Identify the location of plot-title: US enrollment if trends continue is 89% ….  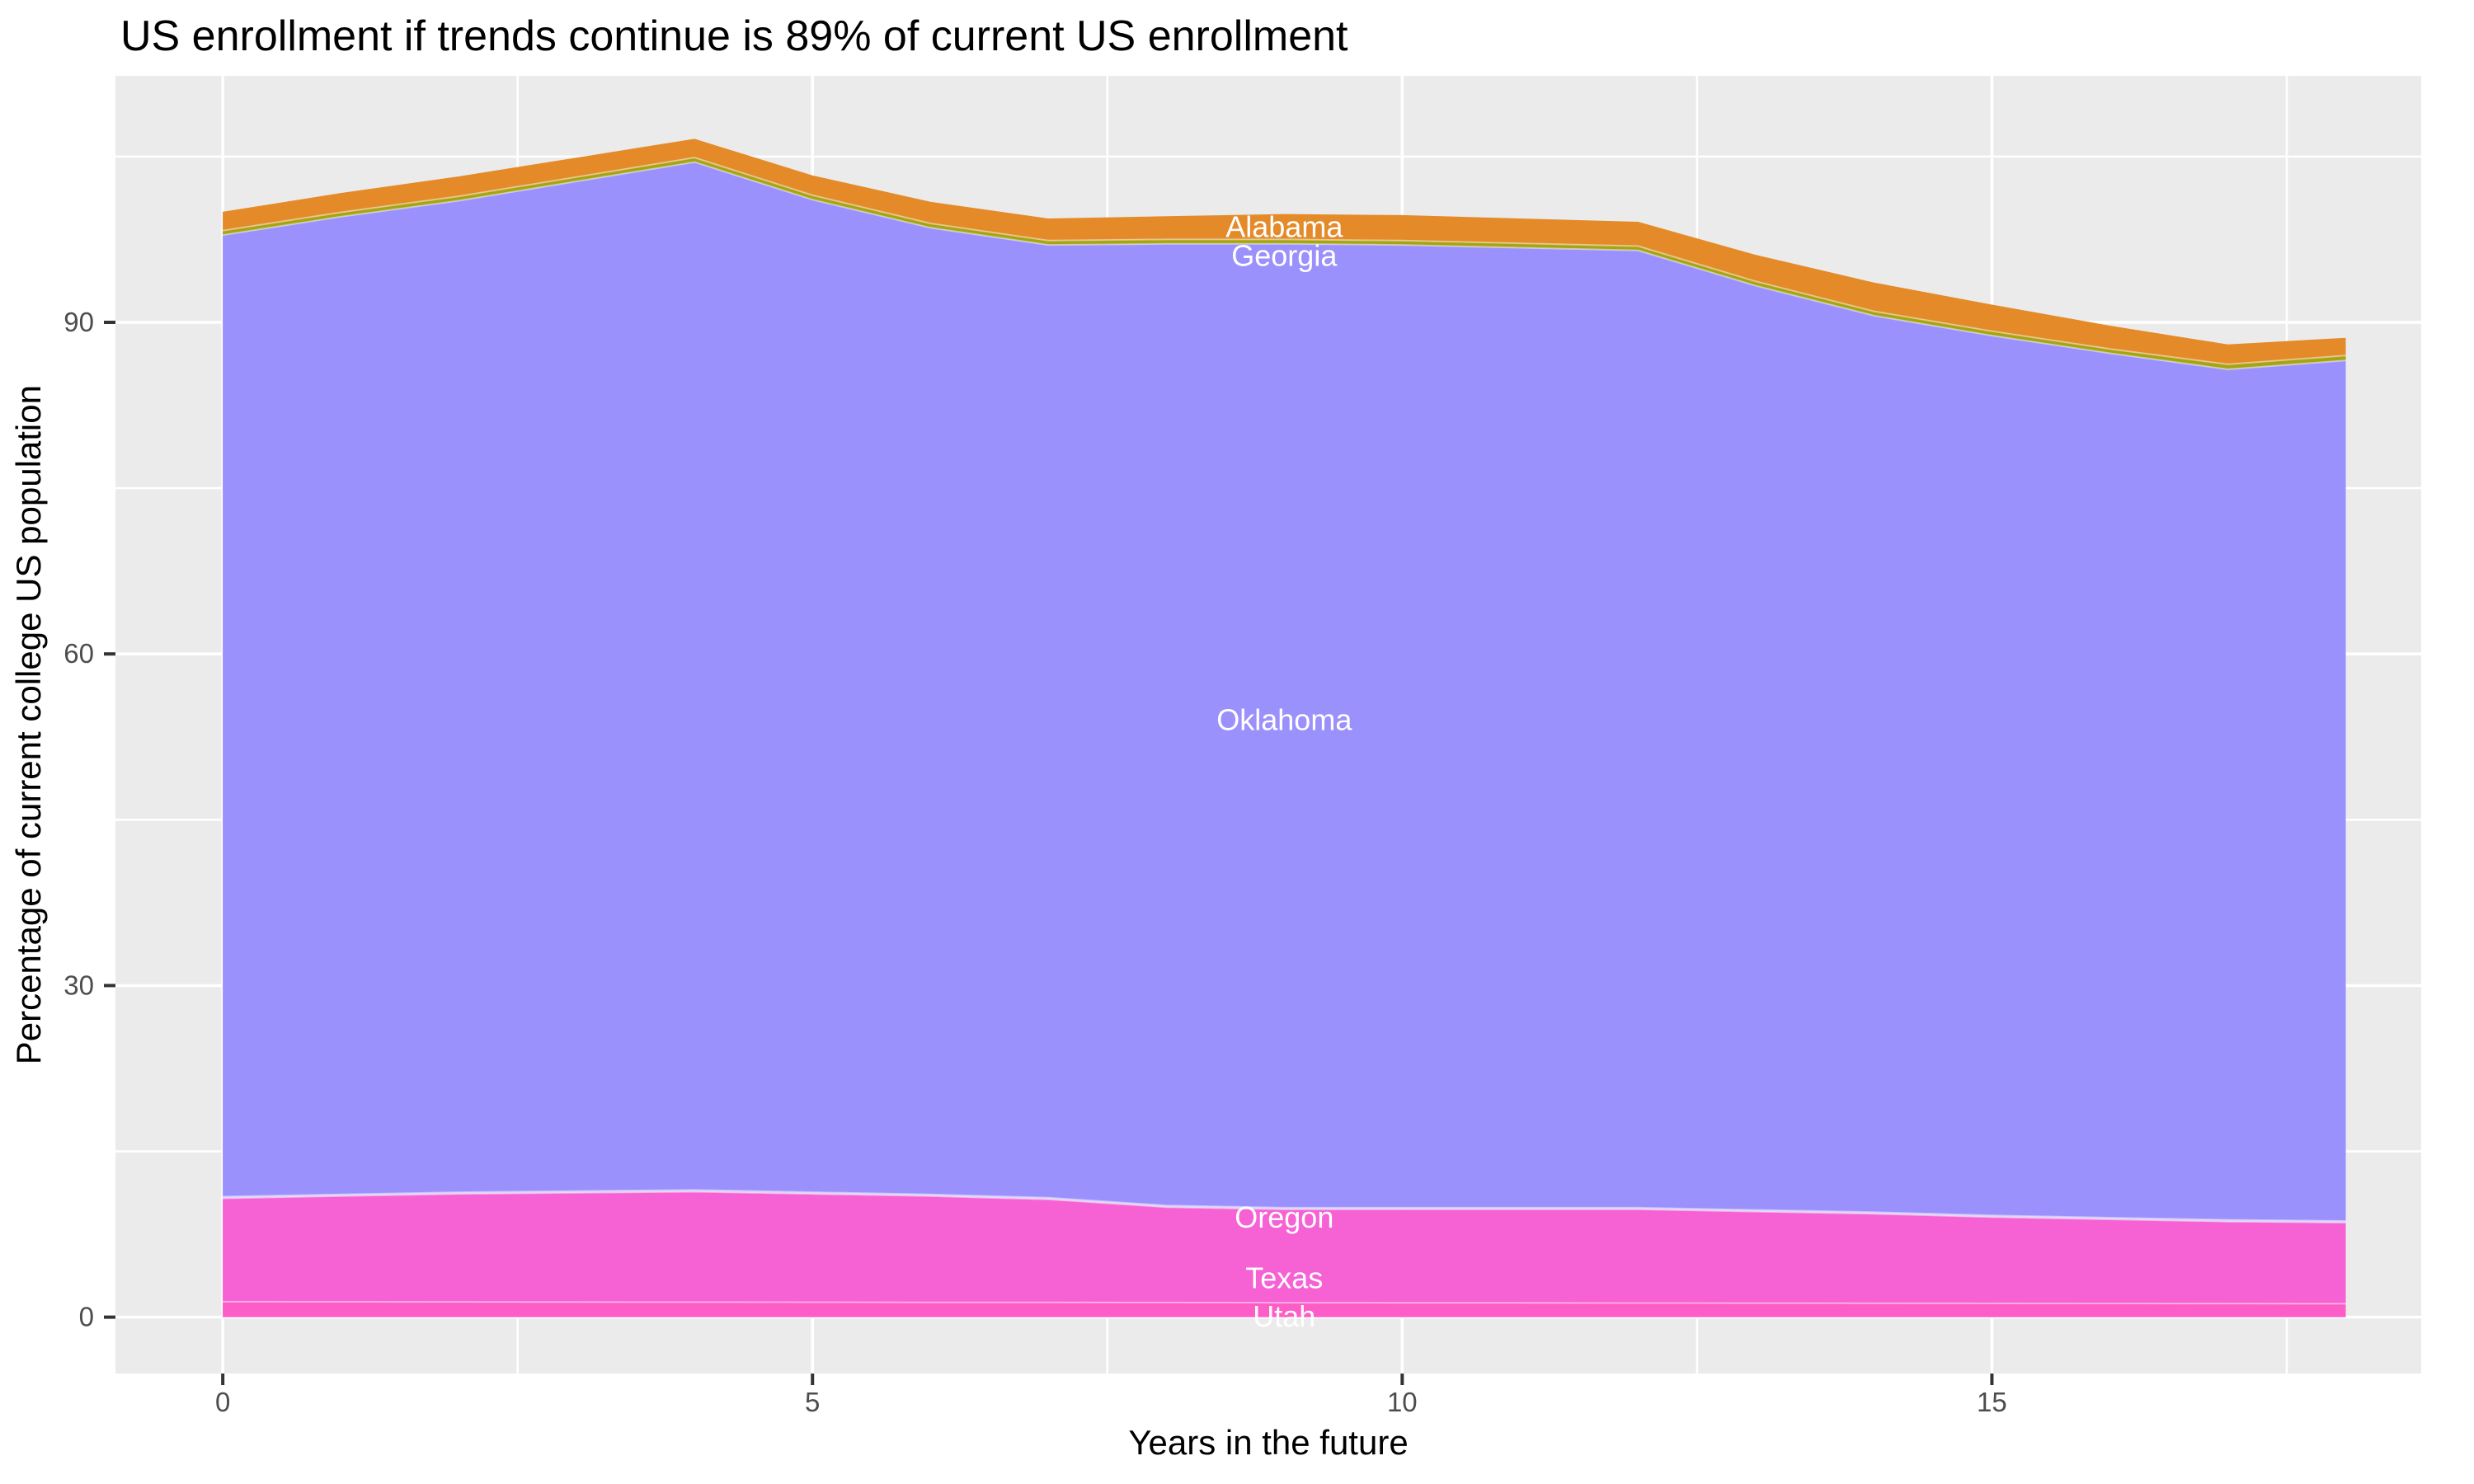
(734, 36).